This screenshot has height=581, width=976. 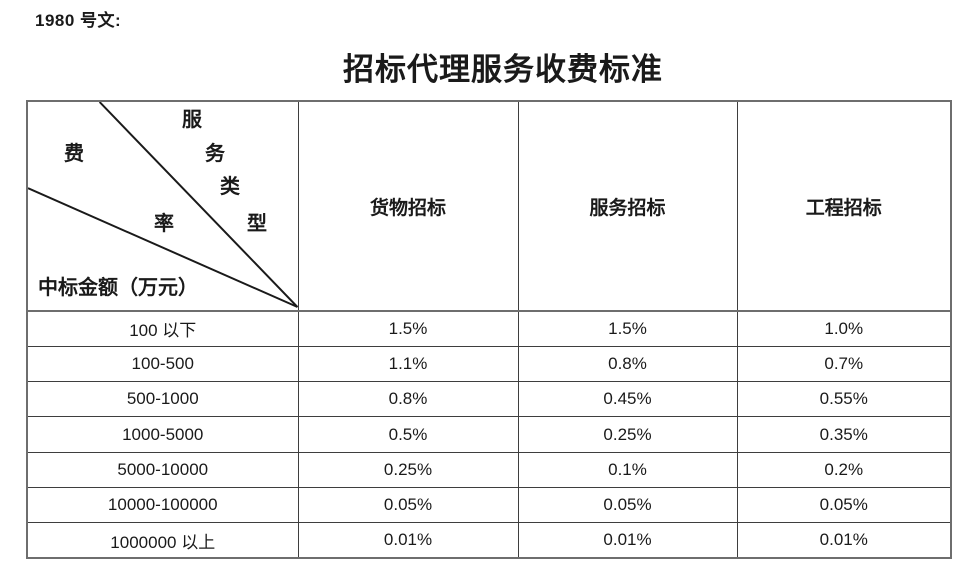 What do you see at coordinates (844, 364) in the screenshot?
I see `rate-cell: 0.7%` at bounding box center [844, 364].